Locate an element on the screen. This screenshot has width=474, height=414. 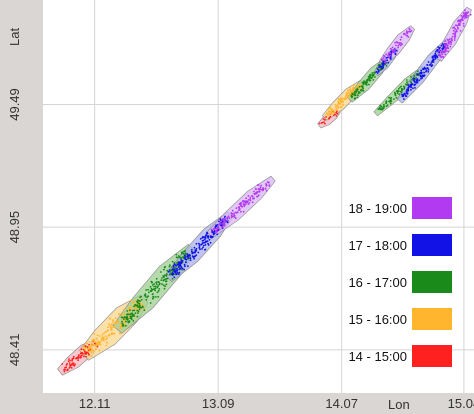
legend-label-0: 18 - 19:00 is located at coordinates (377, 208).